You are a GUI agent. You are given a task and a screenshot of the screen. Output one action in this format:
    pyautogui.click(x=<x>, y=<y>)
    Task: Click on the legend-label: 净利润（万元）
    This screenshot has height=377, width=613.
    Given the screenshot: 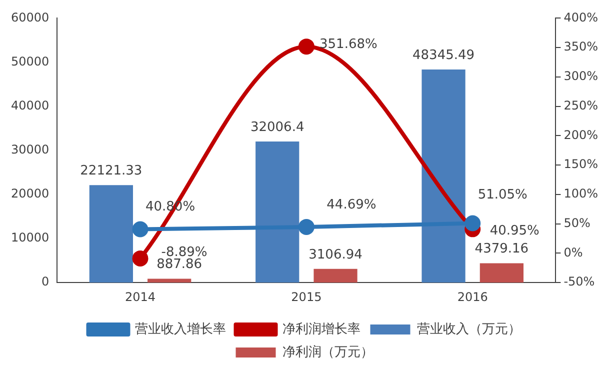 What is the action you would take?
    pyautogui.click(x=328, y=352)
    